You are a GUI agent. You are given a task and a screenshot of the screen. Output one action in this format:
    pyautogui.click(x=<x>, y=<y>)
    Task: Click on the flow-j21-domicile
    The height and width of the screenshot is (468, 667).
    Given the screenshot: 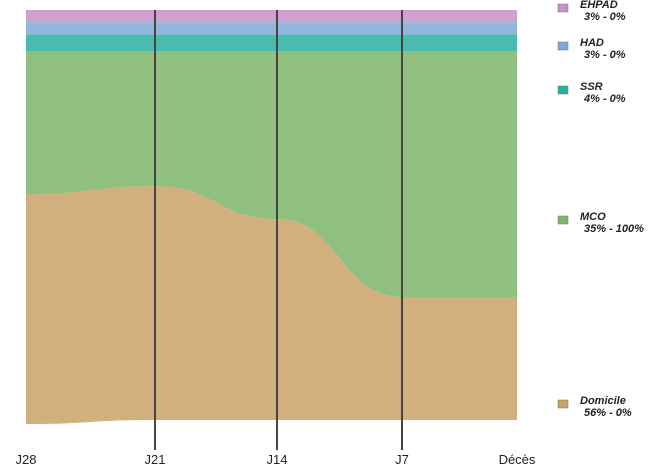 What is the action you would take?
    pyautogui.click(x=216, y=303)
    